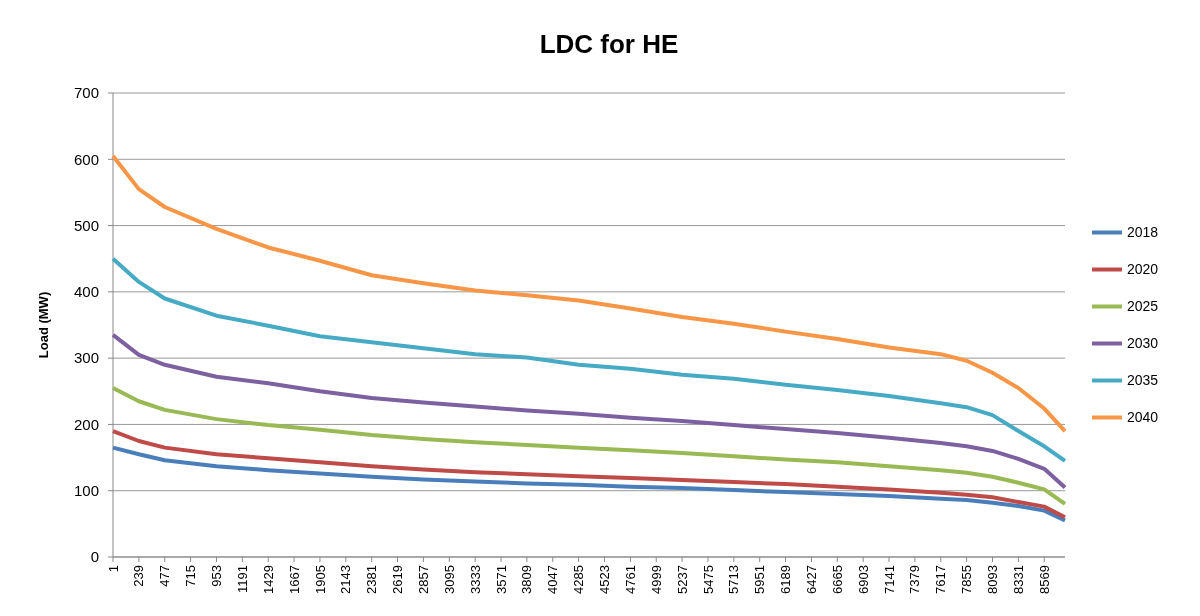 This screenshot has height=616, width=1200. Describe the element at coordinates (165, 576) in the screenshot. I see `x-tick-label: 477` at that location.